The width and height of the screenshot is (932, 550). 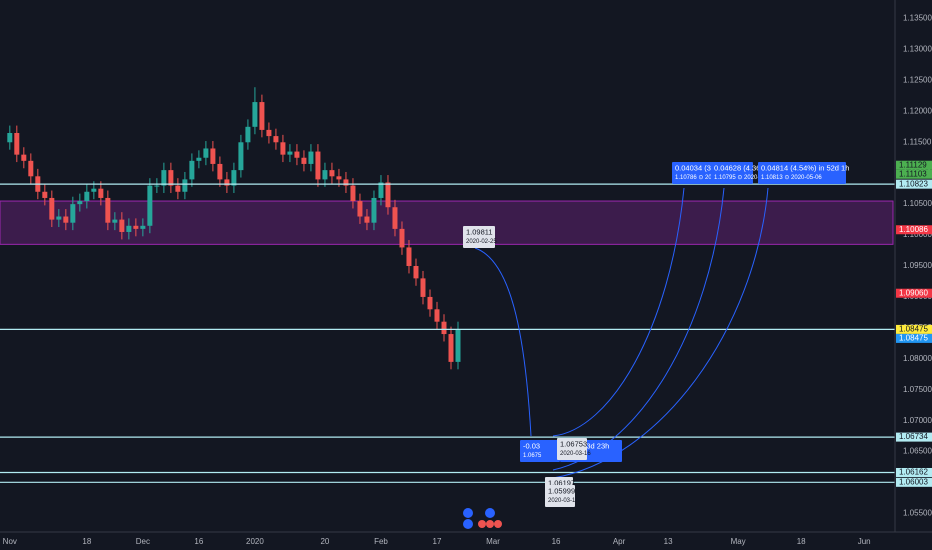 What do you see at coordinates (917, 513) in the screenshot?
I see `y-tick-label: 1.05500` at bounding box center [917, 513].